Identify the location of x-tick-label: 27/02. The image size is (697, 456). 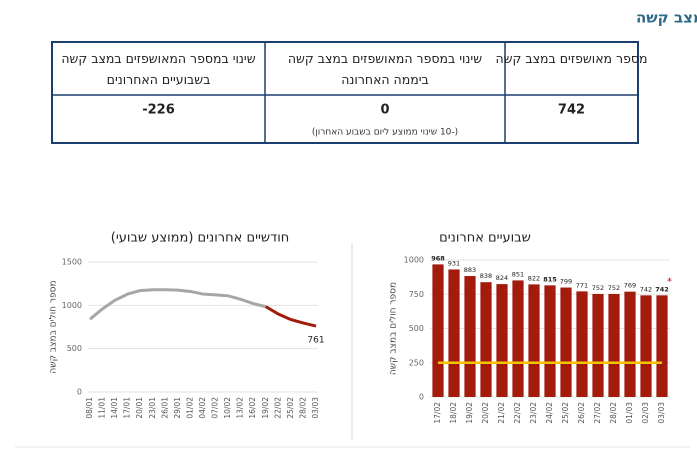
(597, 413).